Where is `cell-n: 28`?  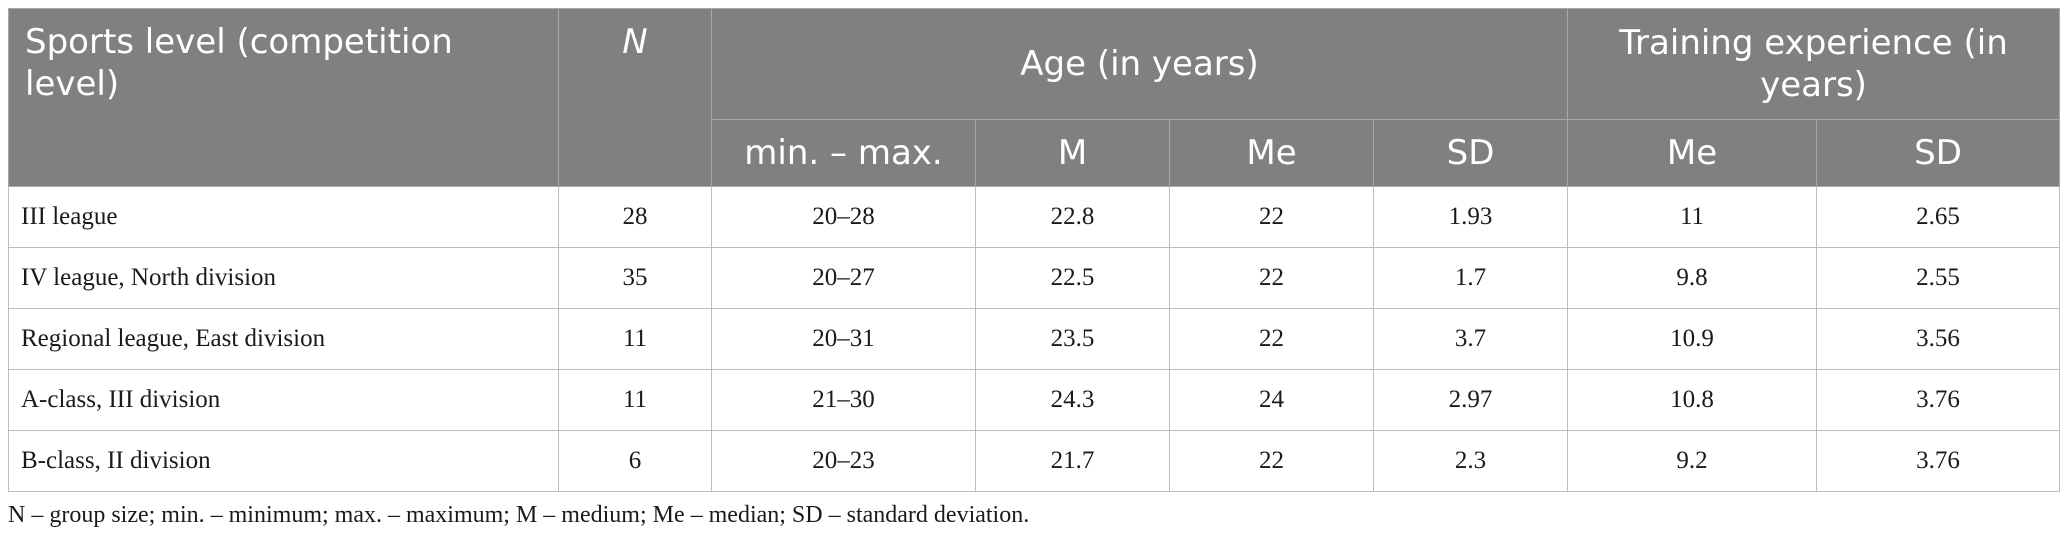 cell-n: 28 is located at coordinates (635, 217).